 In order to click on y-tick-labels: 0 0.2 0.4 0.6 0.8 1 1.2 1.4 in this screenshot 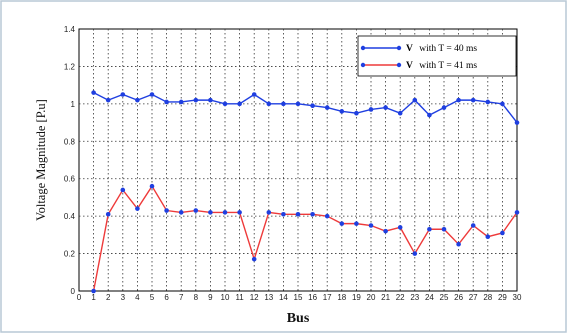, I will do `click(70, 160)`.